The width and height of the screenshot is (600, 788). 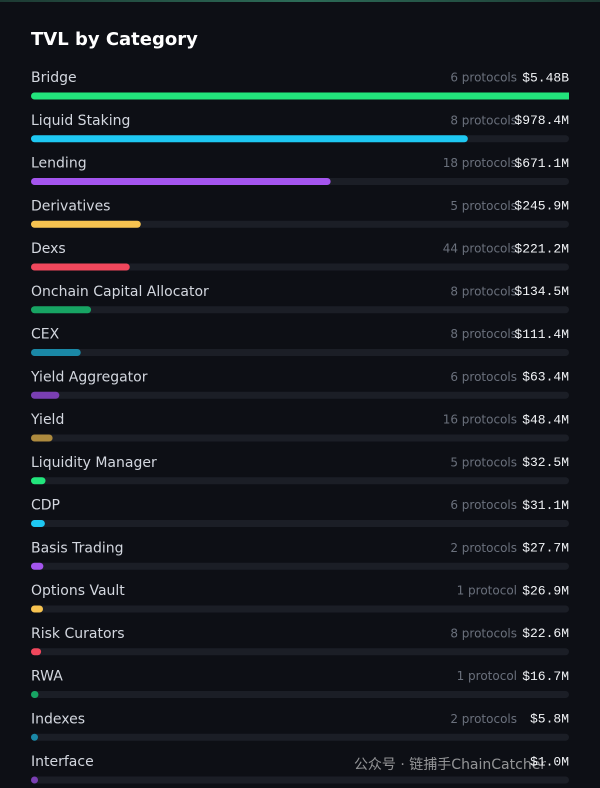 I want to click on category-label: Lending, so click(x=59, y=164).